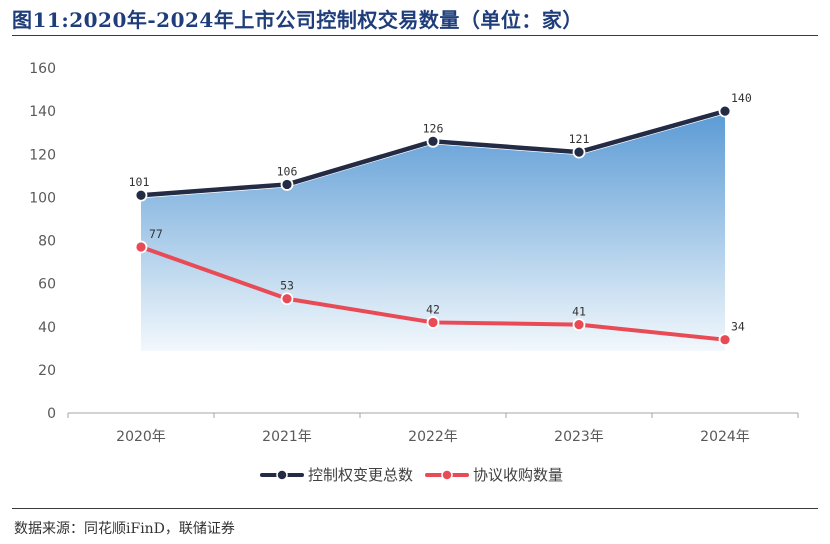 This screenshot has height=544, width=830. What do you see at coordinates (47, 285) in the screenshot?
I see `y-tick-label: 60` at bounding box center [47, 285].